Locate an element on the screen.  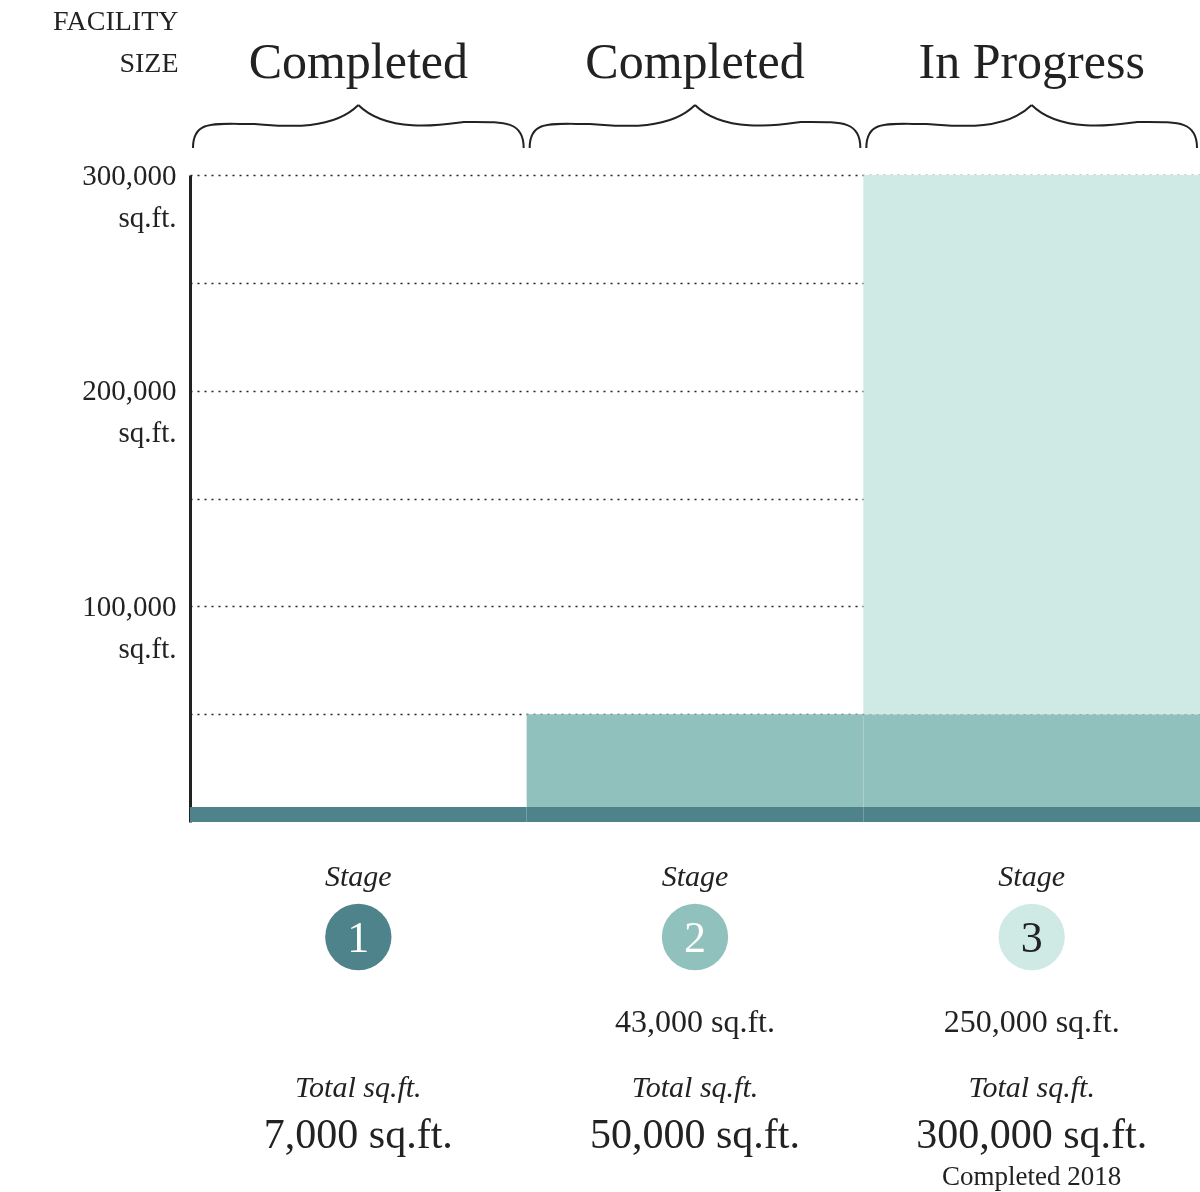
y-tick-label: 200,000 sq.ft. is located at coordinates (129, 411).